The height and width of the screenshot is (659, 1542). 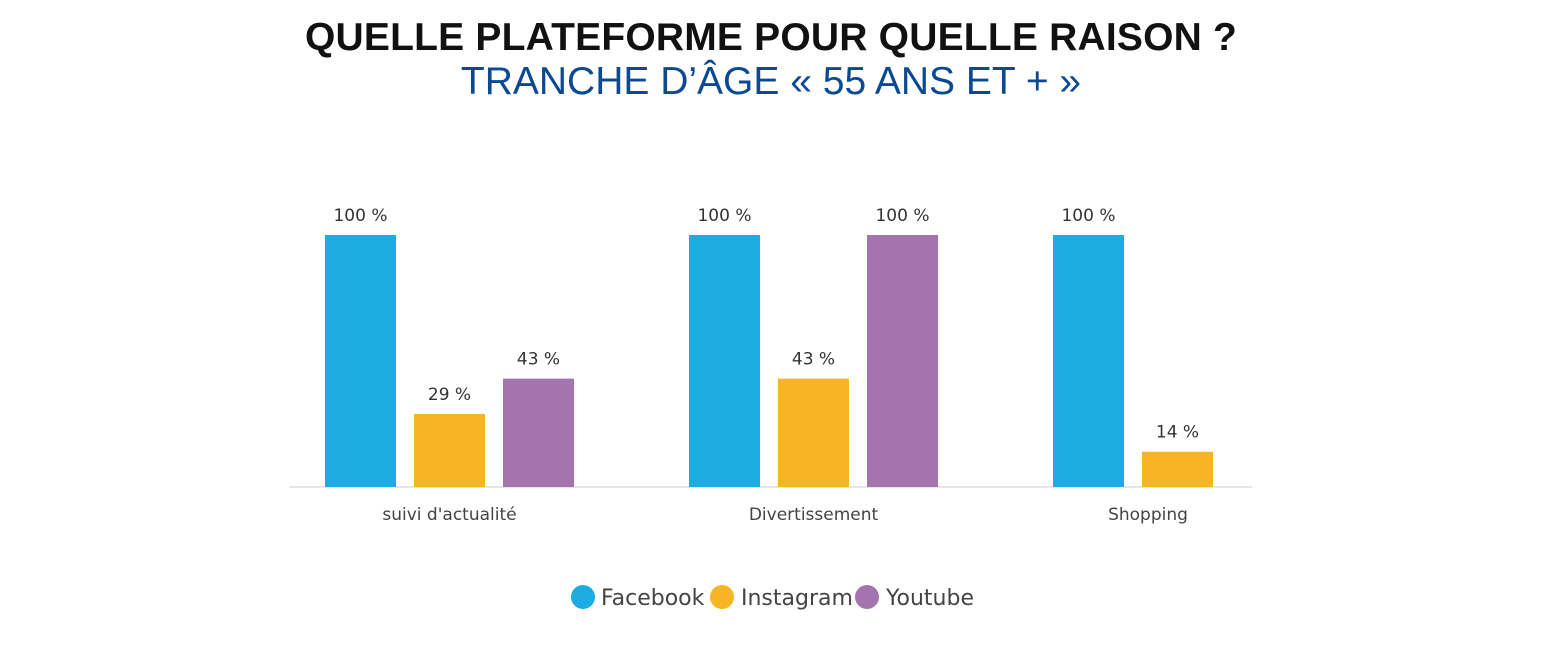 I want to click on legend-label-instagram: Instagram, so click(x=797, y=598).